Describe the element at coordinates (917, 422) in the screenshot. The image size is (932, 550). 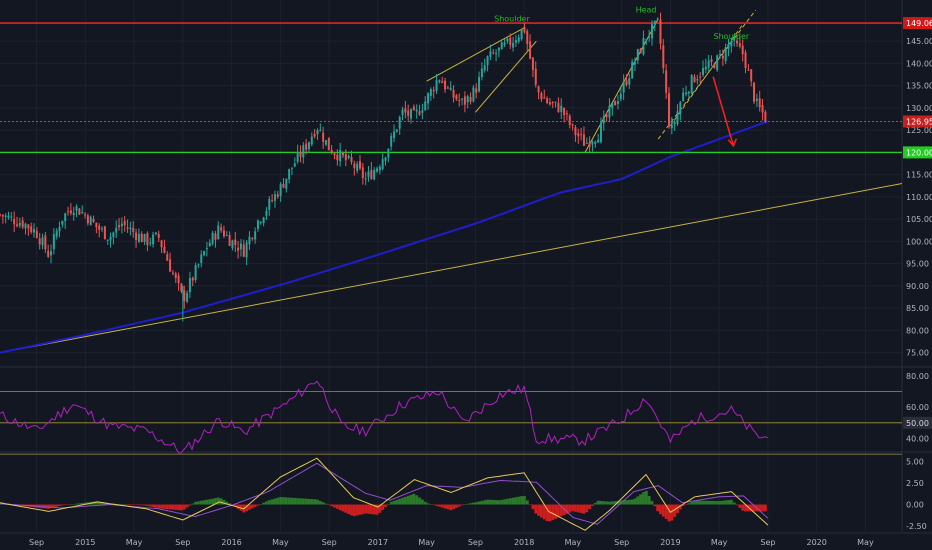
I see `rsi-level-badge` at that location.